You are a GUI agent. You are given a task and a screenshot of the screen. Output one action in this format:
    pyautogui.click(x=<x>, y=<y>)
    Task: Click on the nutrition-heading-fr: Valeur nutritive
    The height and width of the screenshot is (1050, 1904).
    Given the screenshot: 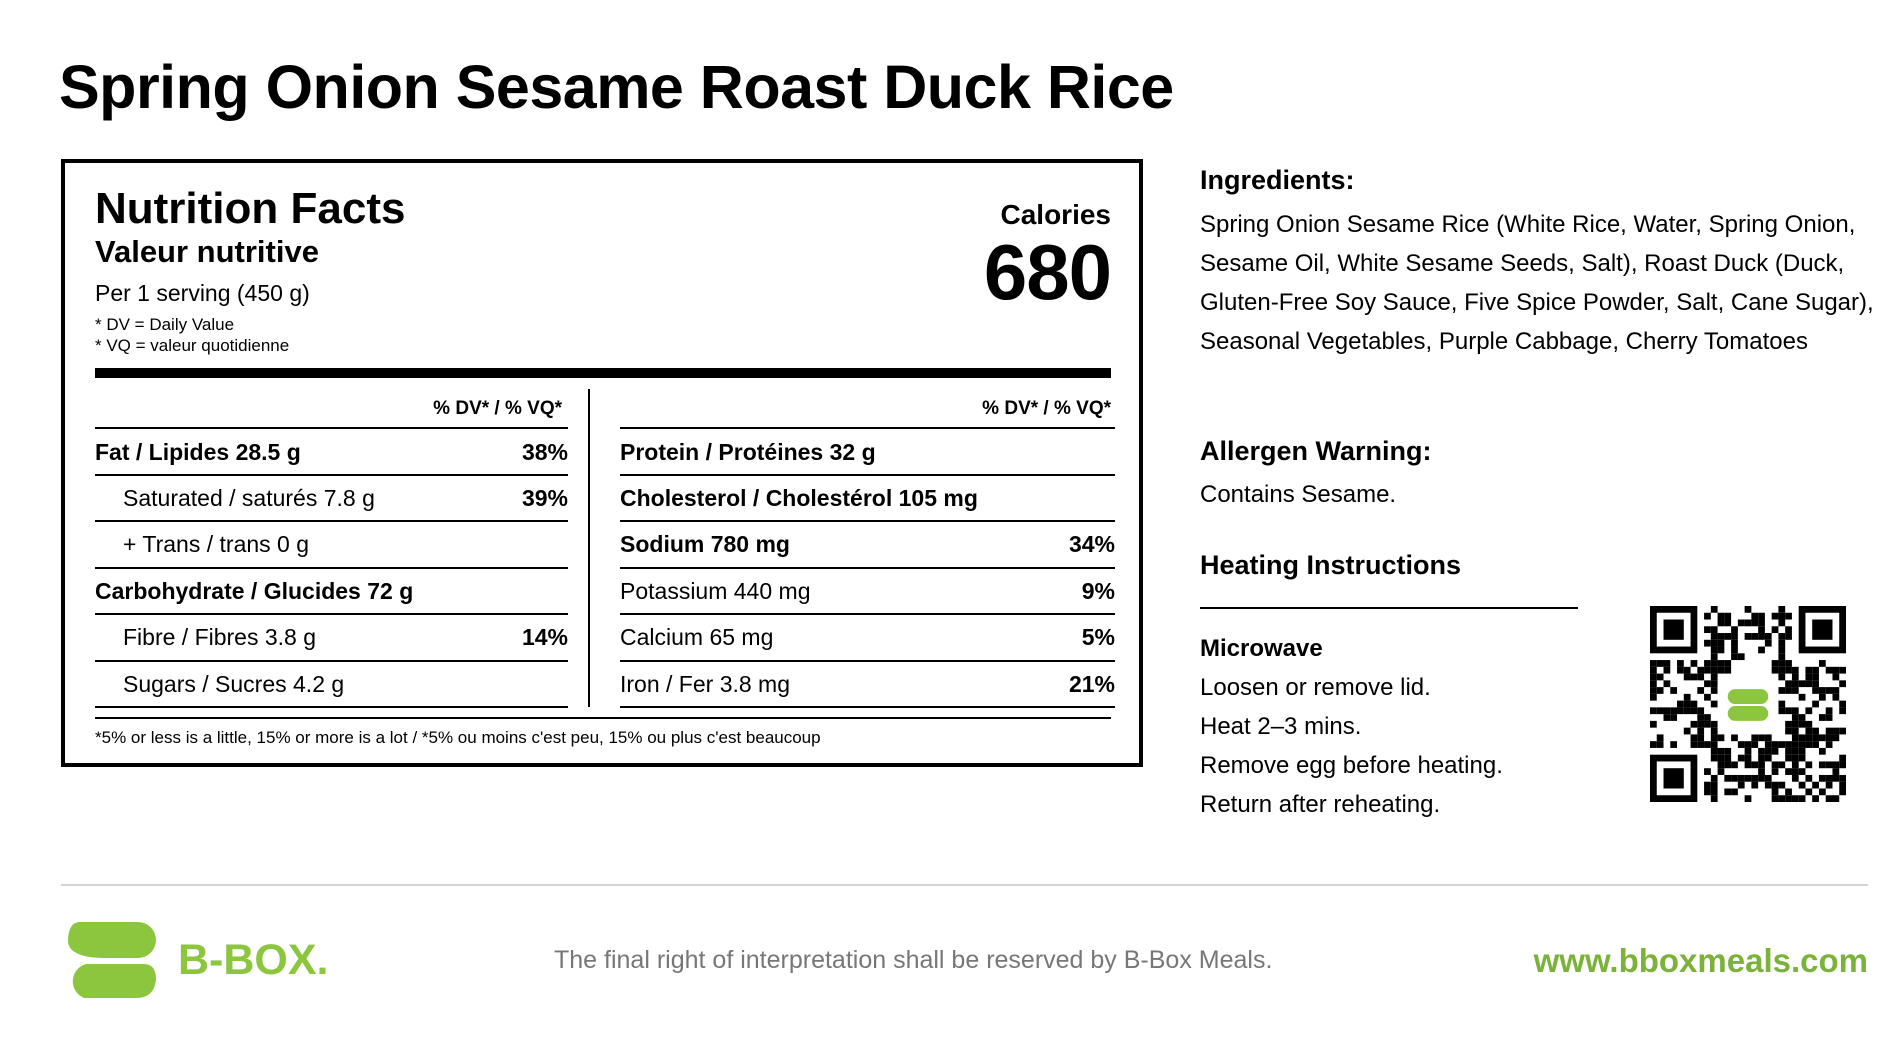 What is the action you would take?
    pyautogui.click(x=207, y=251)
    